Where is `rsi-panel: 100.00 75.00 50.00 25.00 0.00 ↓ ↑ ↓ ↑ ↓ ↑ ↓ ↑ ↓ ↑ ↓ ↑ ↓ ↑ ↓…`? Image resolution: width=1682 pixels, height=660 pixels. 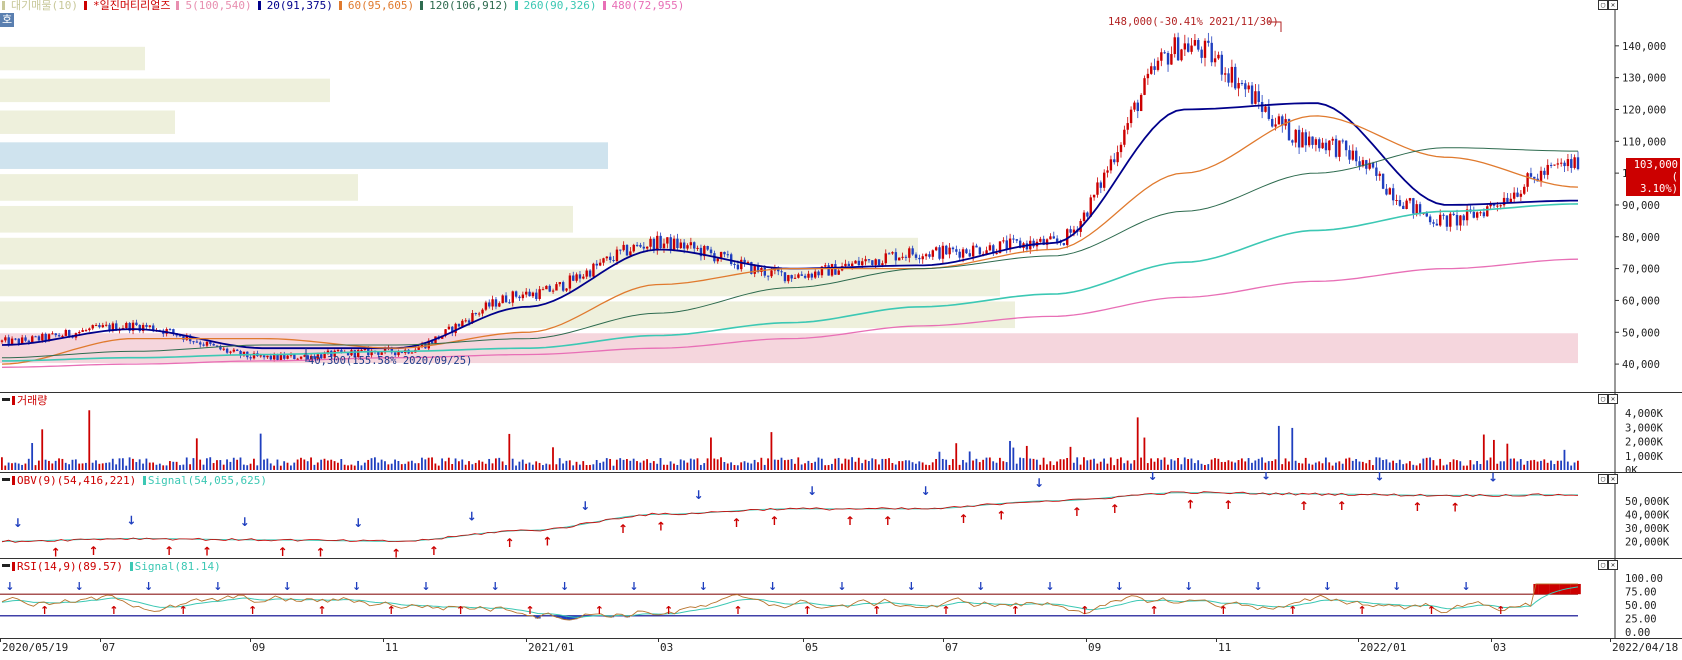 rsi-panel: 100.00 75.00 50.00 25.00 0.00 ↓ ↑ ↓ ↑ ↓ ↑ ↓ ↑ ↓ ↑ ↓ ↑ ↓ ↑ ↓… is located at coordinates (841, 598).